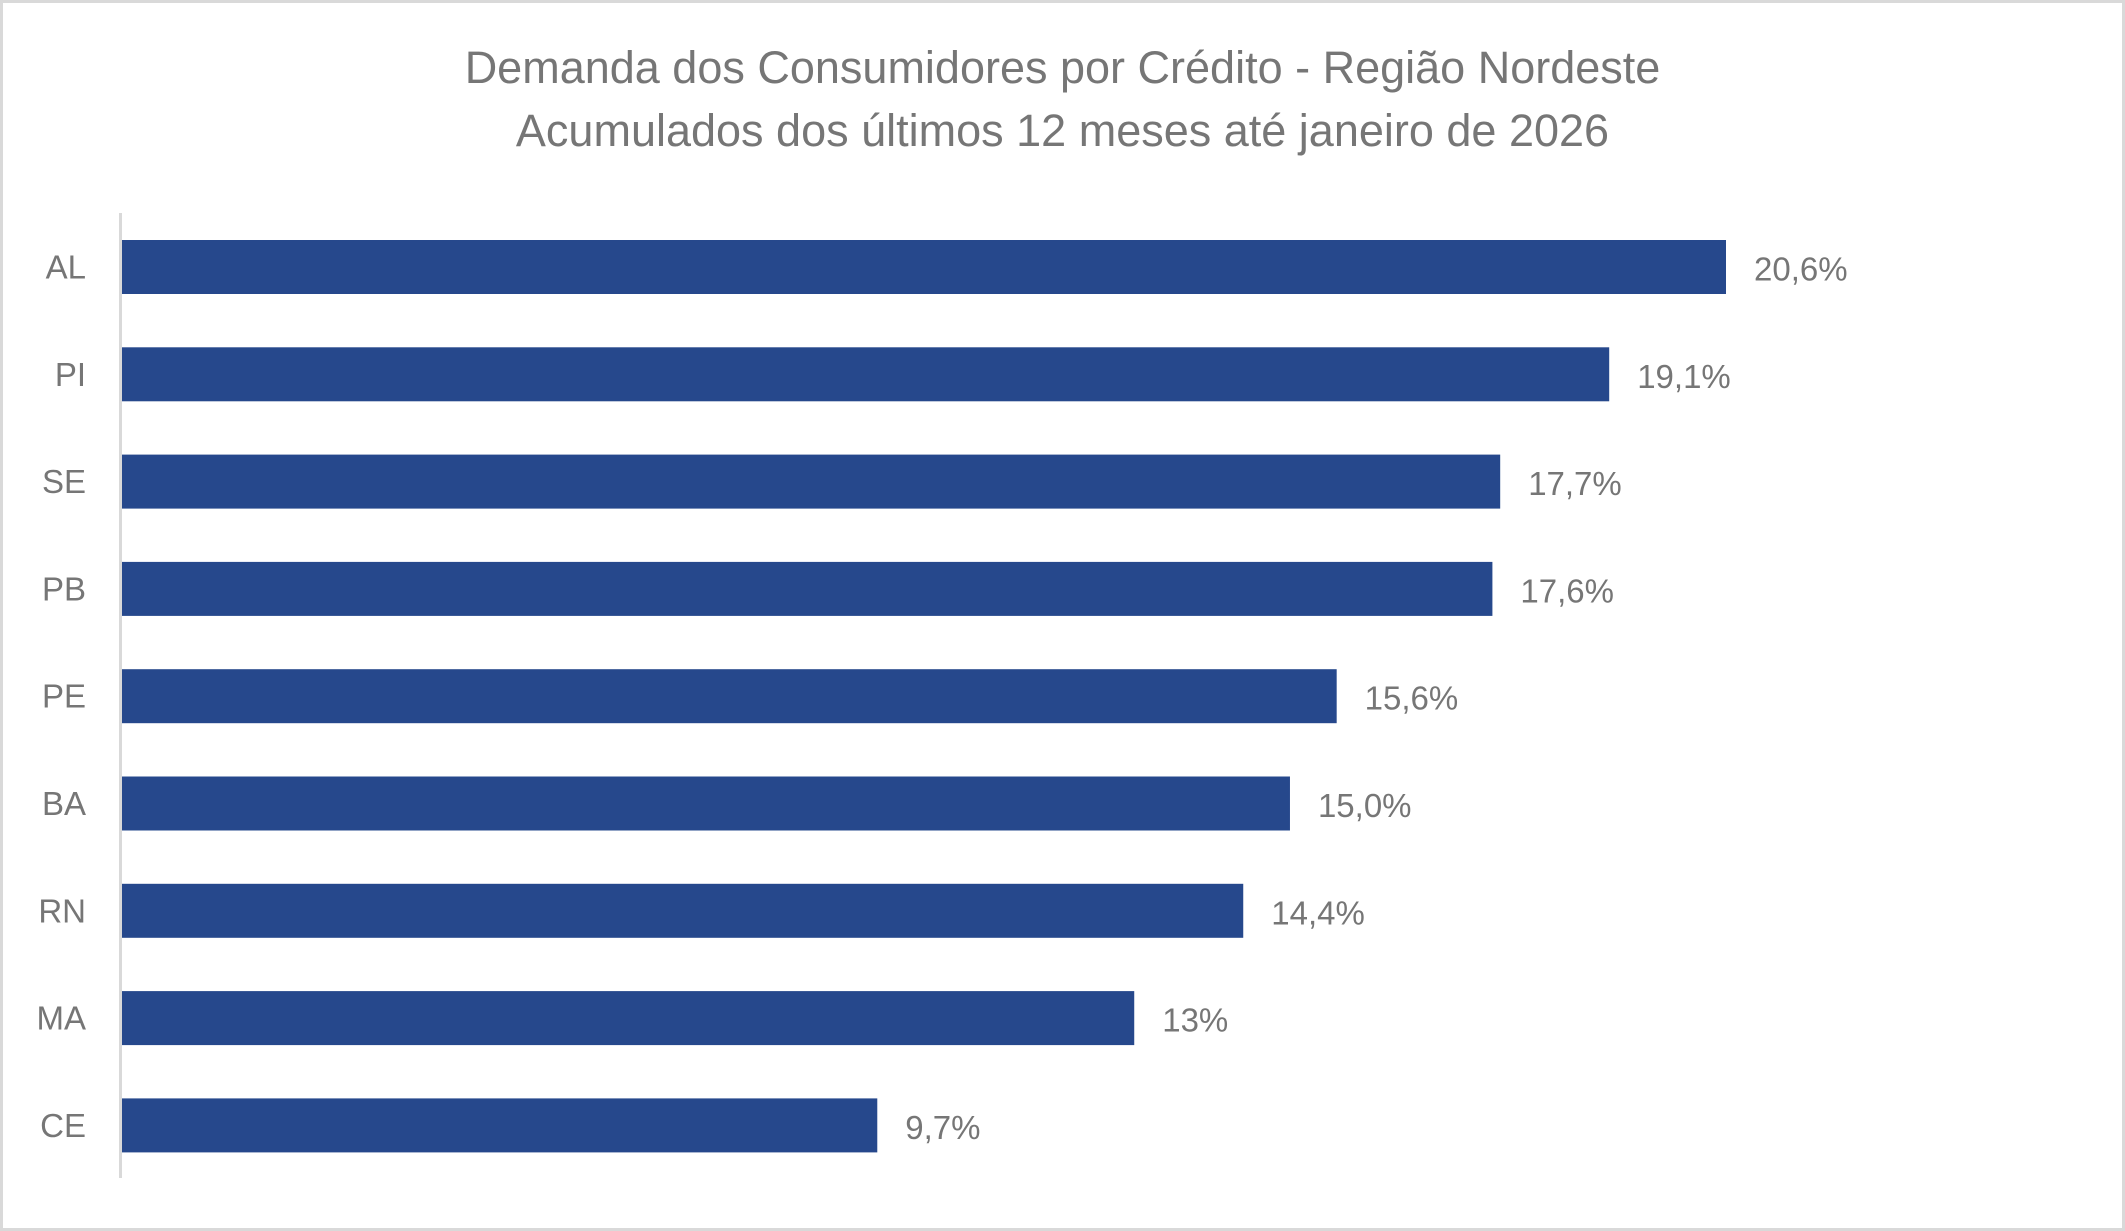 This screenshot has height=1231, width=2125. What do you see at coordinates (807, 588) in the screenshot?
I see `bar-pb` at bounding box center [807, 588].